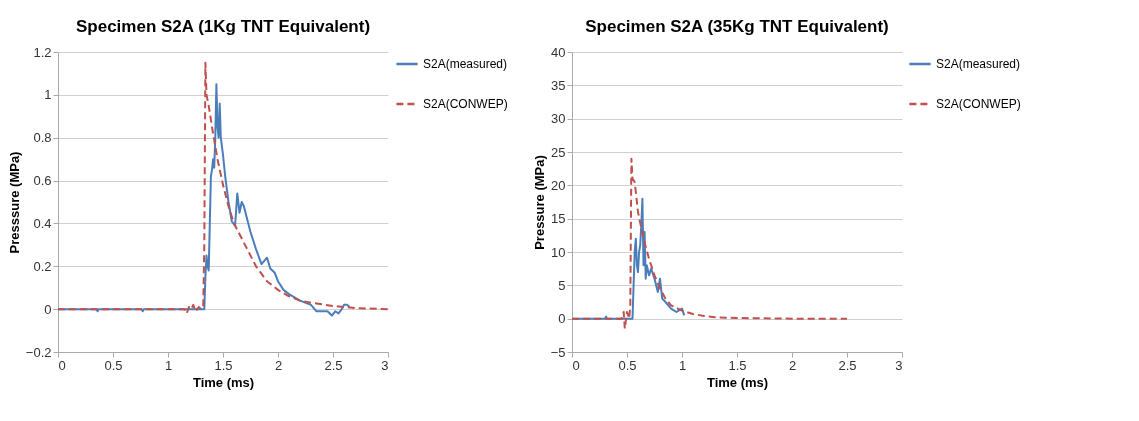 The height and width of the screenshot is (421, 1139). What do you see at coordinates (14, 202) in the screenshot?
I see `y-axis-title: Presssure (MPa)` at bounding box center [14, 202].